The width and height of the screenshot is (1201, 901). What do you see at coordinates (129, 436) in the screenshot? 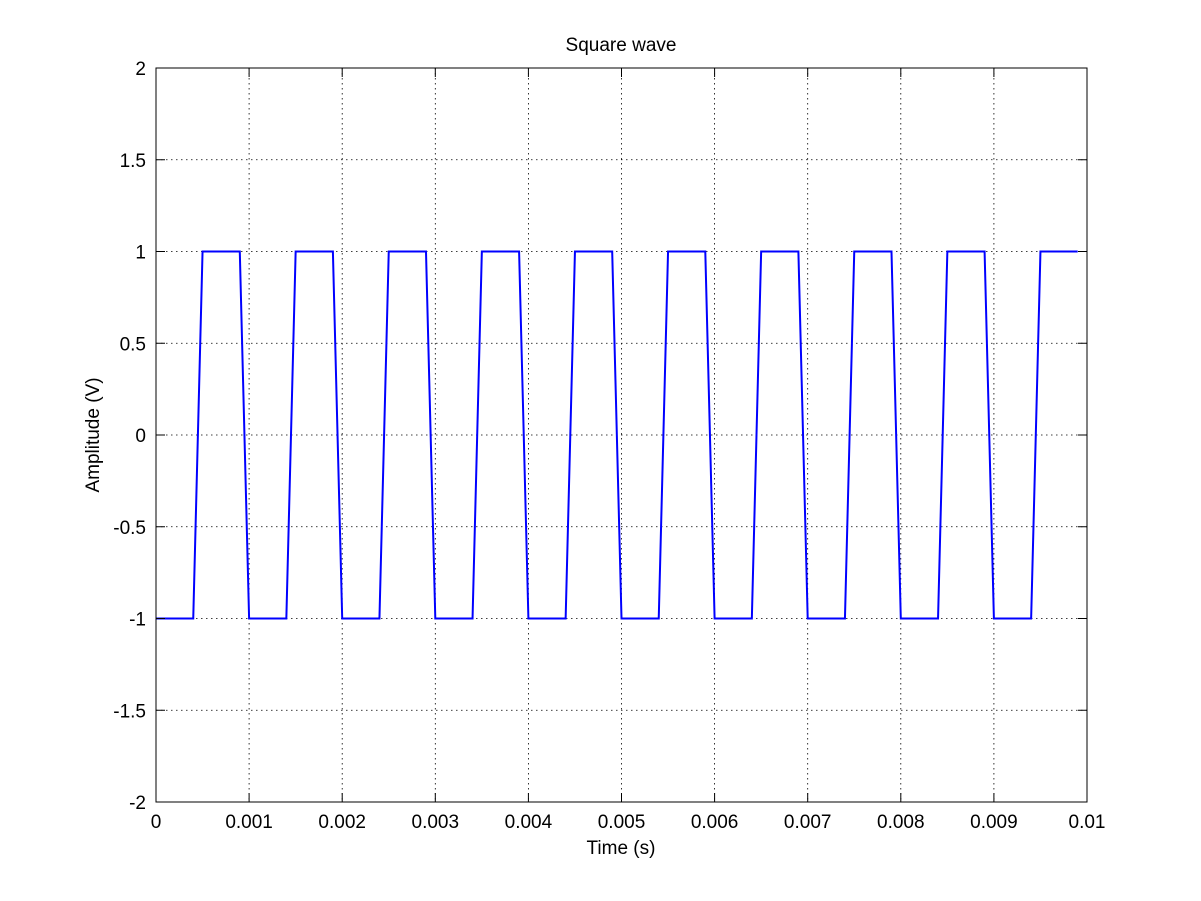
I see `y-tick-labels: 2 1.5 1 0.5 0 -0.5 -1 -1.5 -2` at bounding box center [129, 436].